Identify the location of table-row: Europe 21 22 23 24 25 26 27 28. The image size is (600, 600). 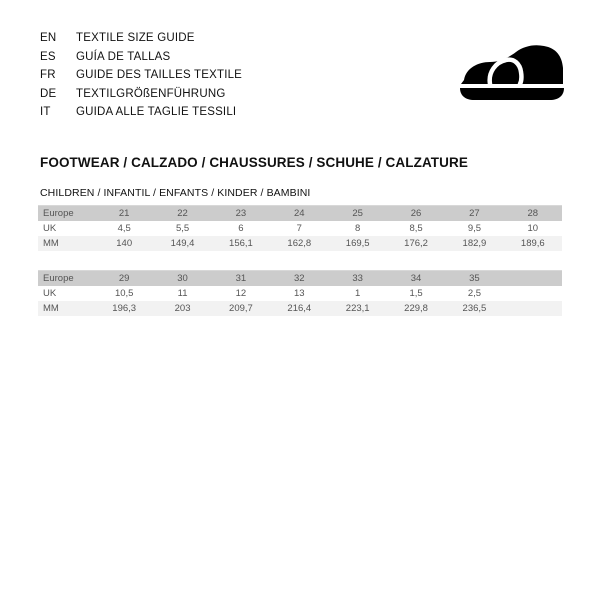
(300, 213).